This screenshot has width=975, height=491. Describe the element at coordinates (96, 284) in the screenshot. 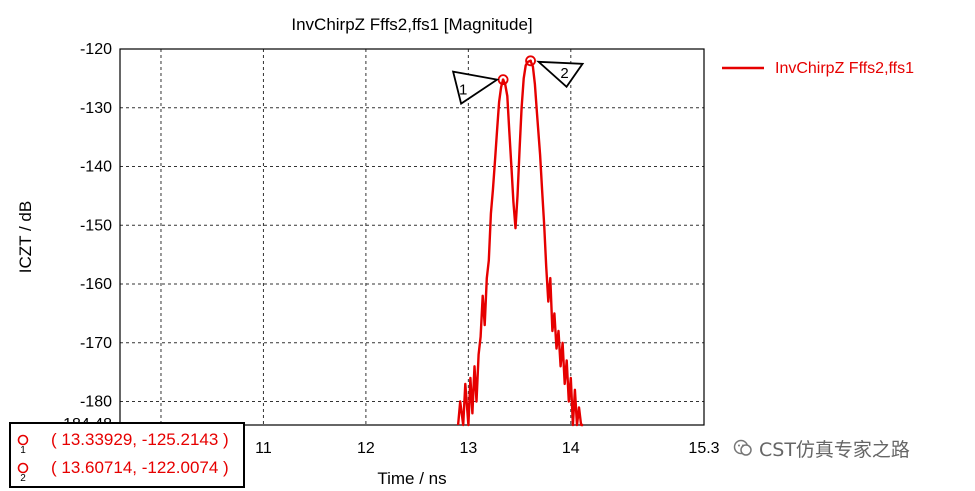

I see `y-tick-label: -160` at that location.